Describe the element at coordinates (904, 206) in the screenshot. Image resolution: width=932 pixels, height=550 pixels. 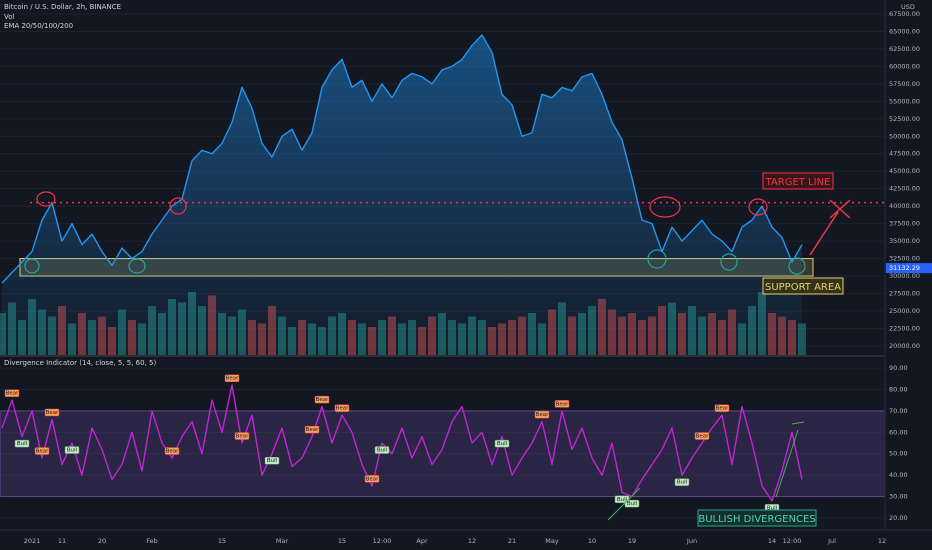
I see `y-tick-label: 40000.00` at that location.